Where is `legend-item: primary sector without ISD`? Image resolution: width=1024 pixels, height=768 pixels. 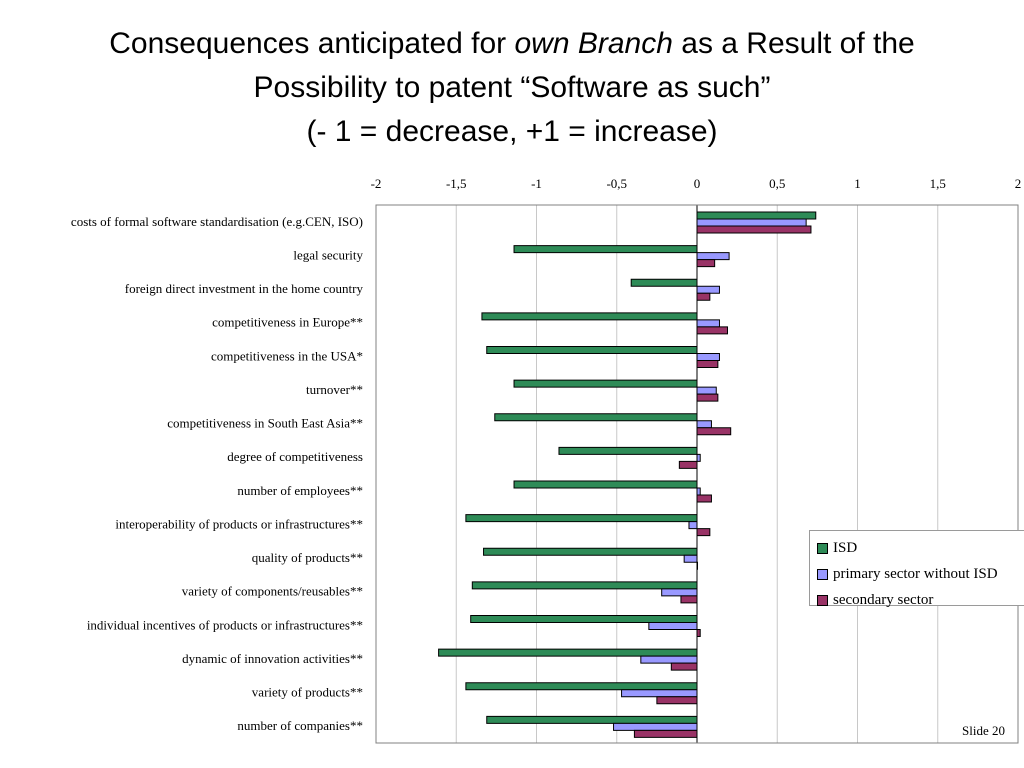 legend-item: primary sector without ISD is located at coordinates (920, 574).